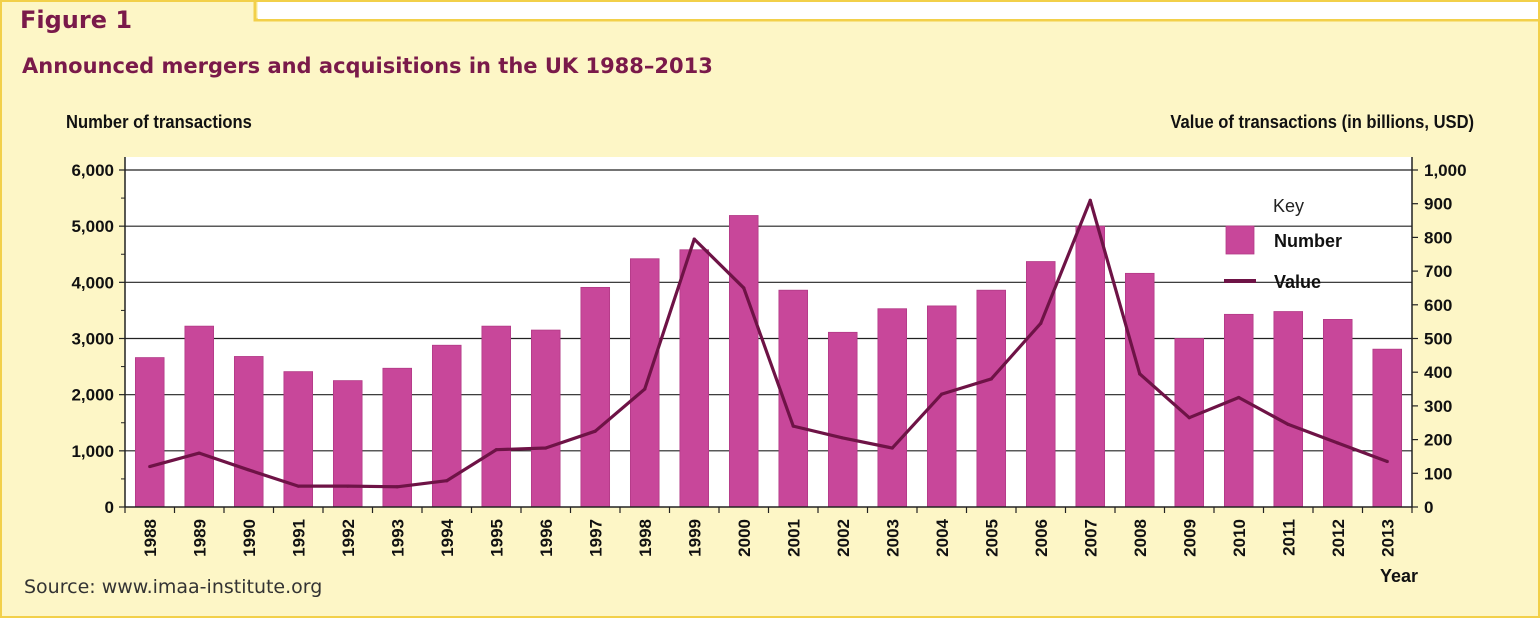 The image size is (1540, 618). I want to click on x-tick-label: 1989, so click(199, 538).